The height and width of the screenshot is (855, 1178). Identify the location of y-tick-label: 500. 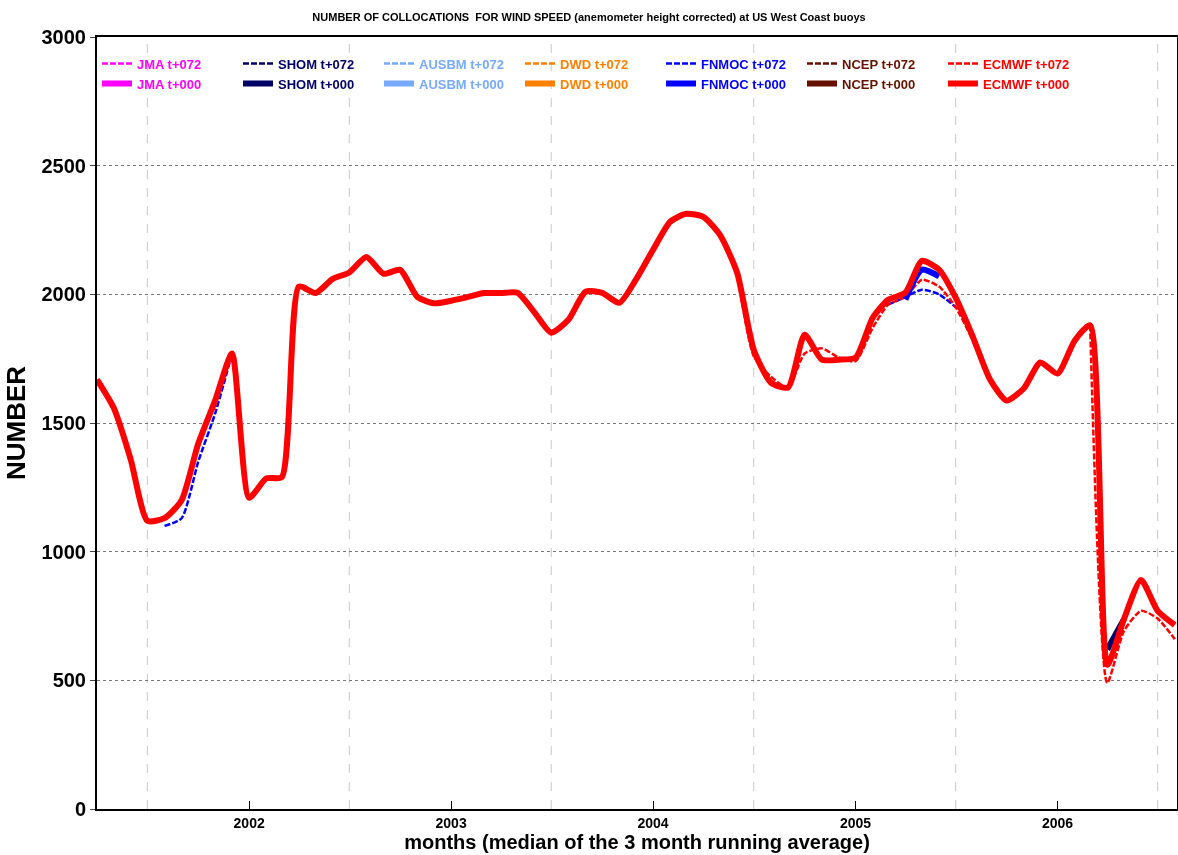
(69, 680).